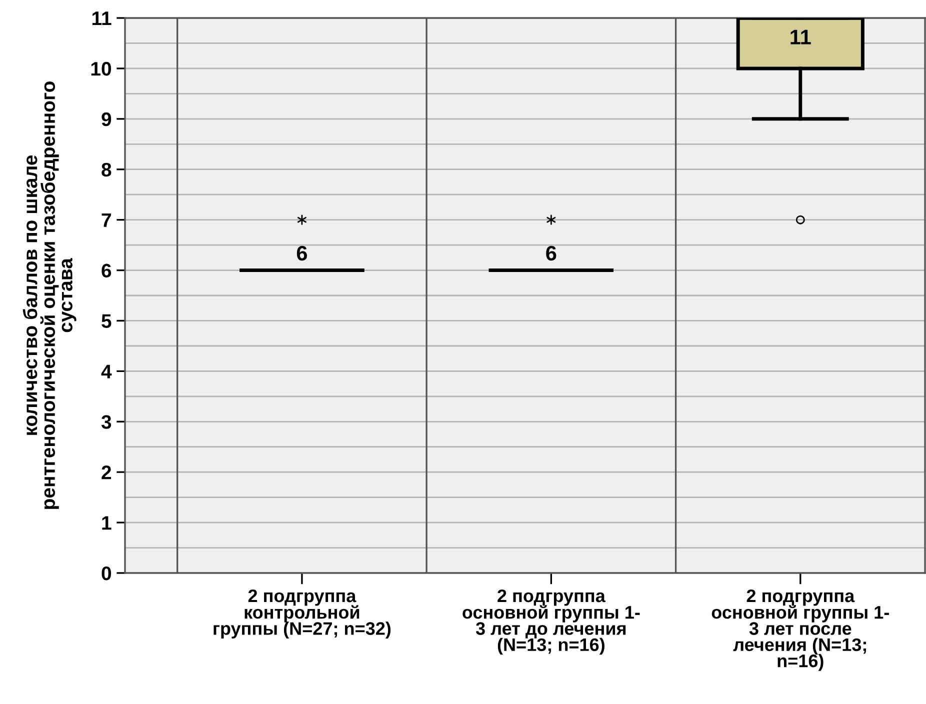 Image resolution: width=926 pixels, height=704 pixels. What do you see at coordinates (107, 523) in the screenshot?
I see `y-tick-label: 1` at bounding box center [107, 523].